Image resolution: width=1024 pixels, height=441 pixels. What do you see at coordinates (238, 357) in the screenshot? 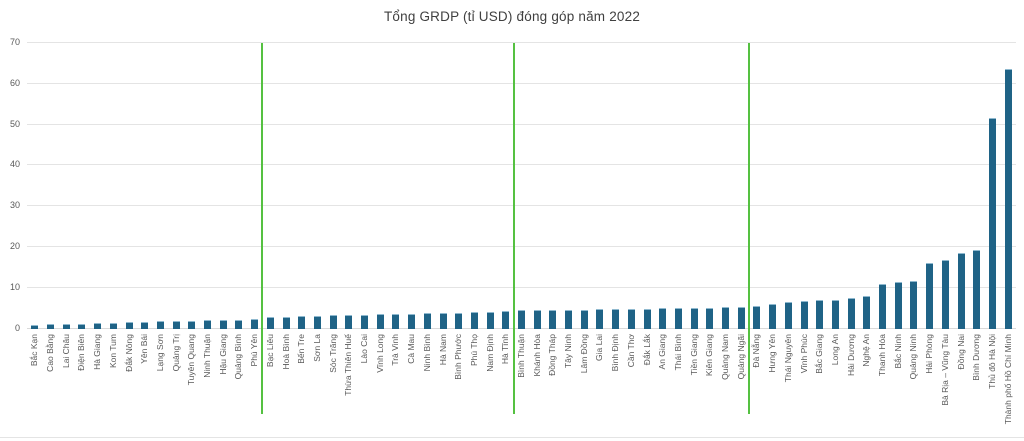
I see `x-axis-tick-label: Quảng Bình` at bounding box center [238, 357].